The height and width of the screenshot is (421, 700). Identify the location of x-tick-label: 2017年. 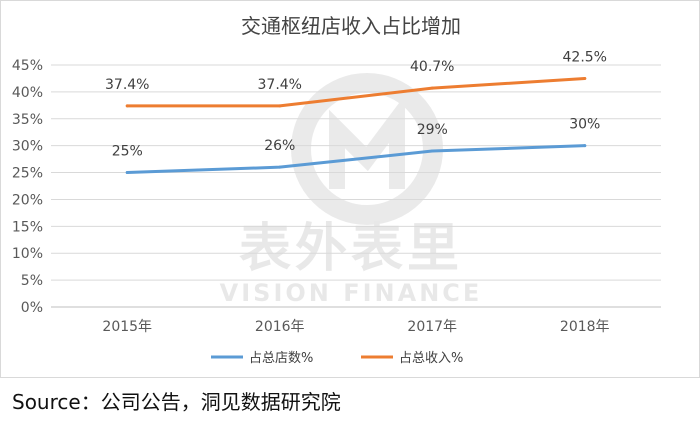
(432, 327).